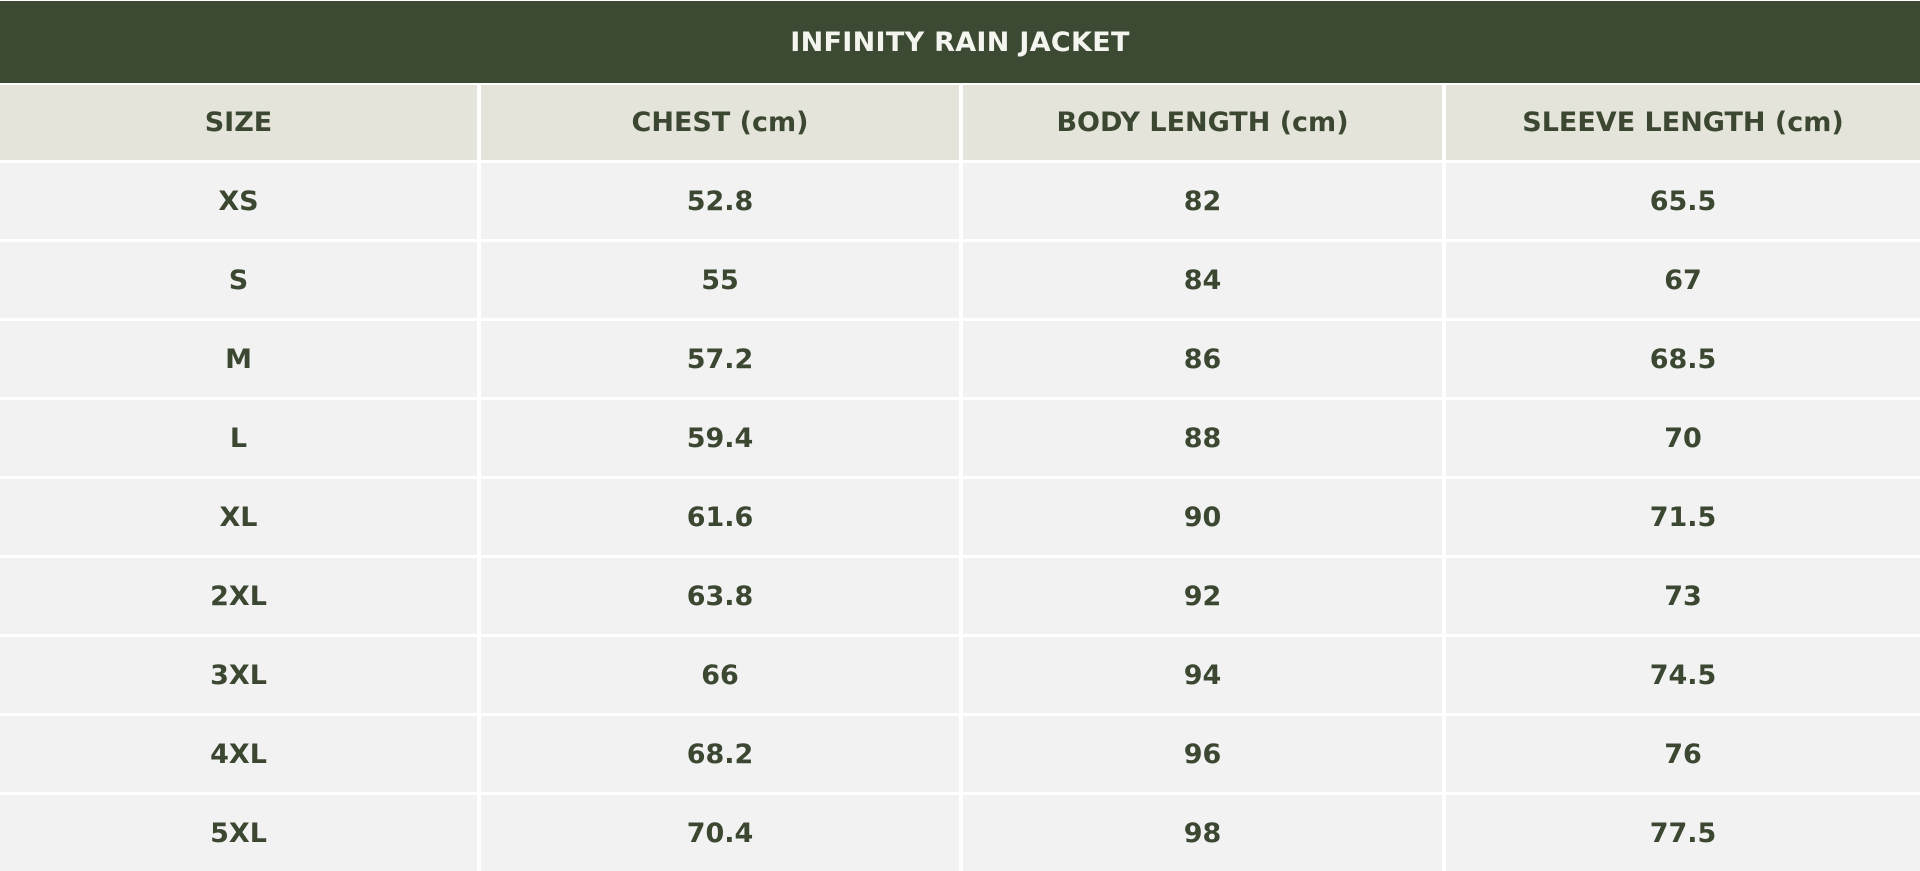  I want to click on cell-chest: 57.2, so click(720, 359).